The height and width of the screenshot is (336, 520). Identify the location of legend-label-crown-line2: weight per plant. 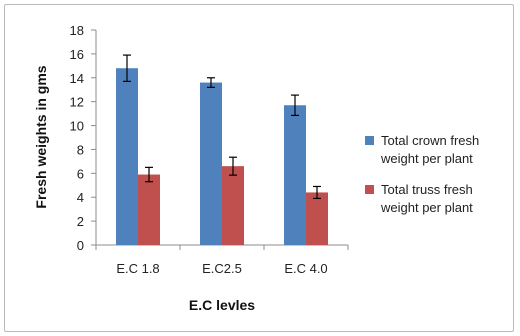
(426, 158).